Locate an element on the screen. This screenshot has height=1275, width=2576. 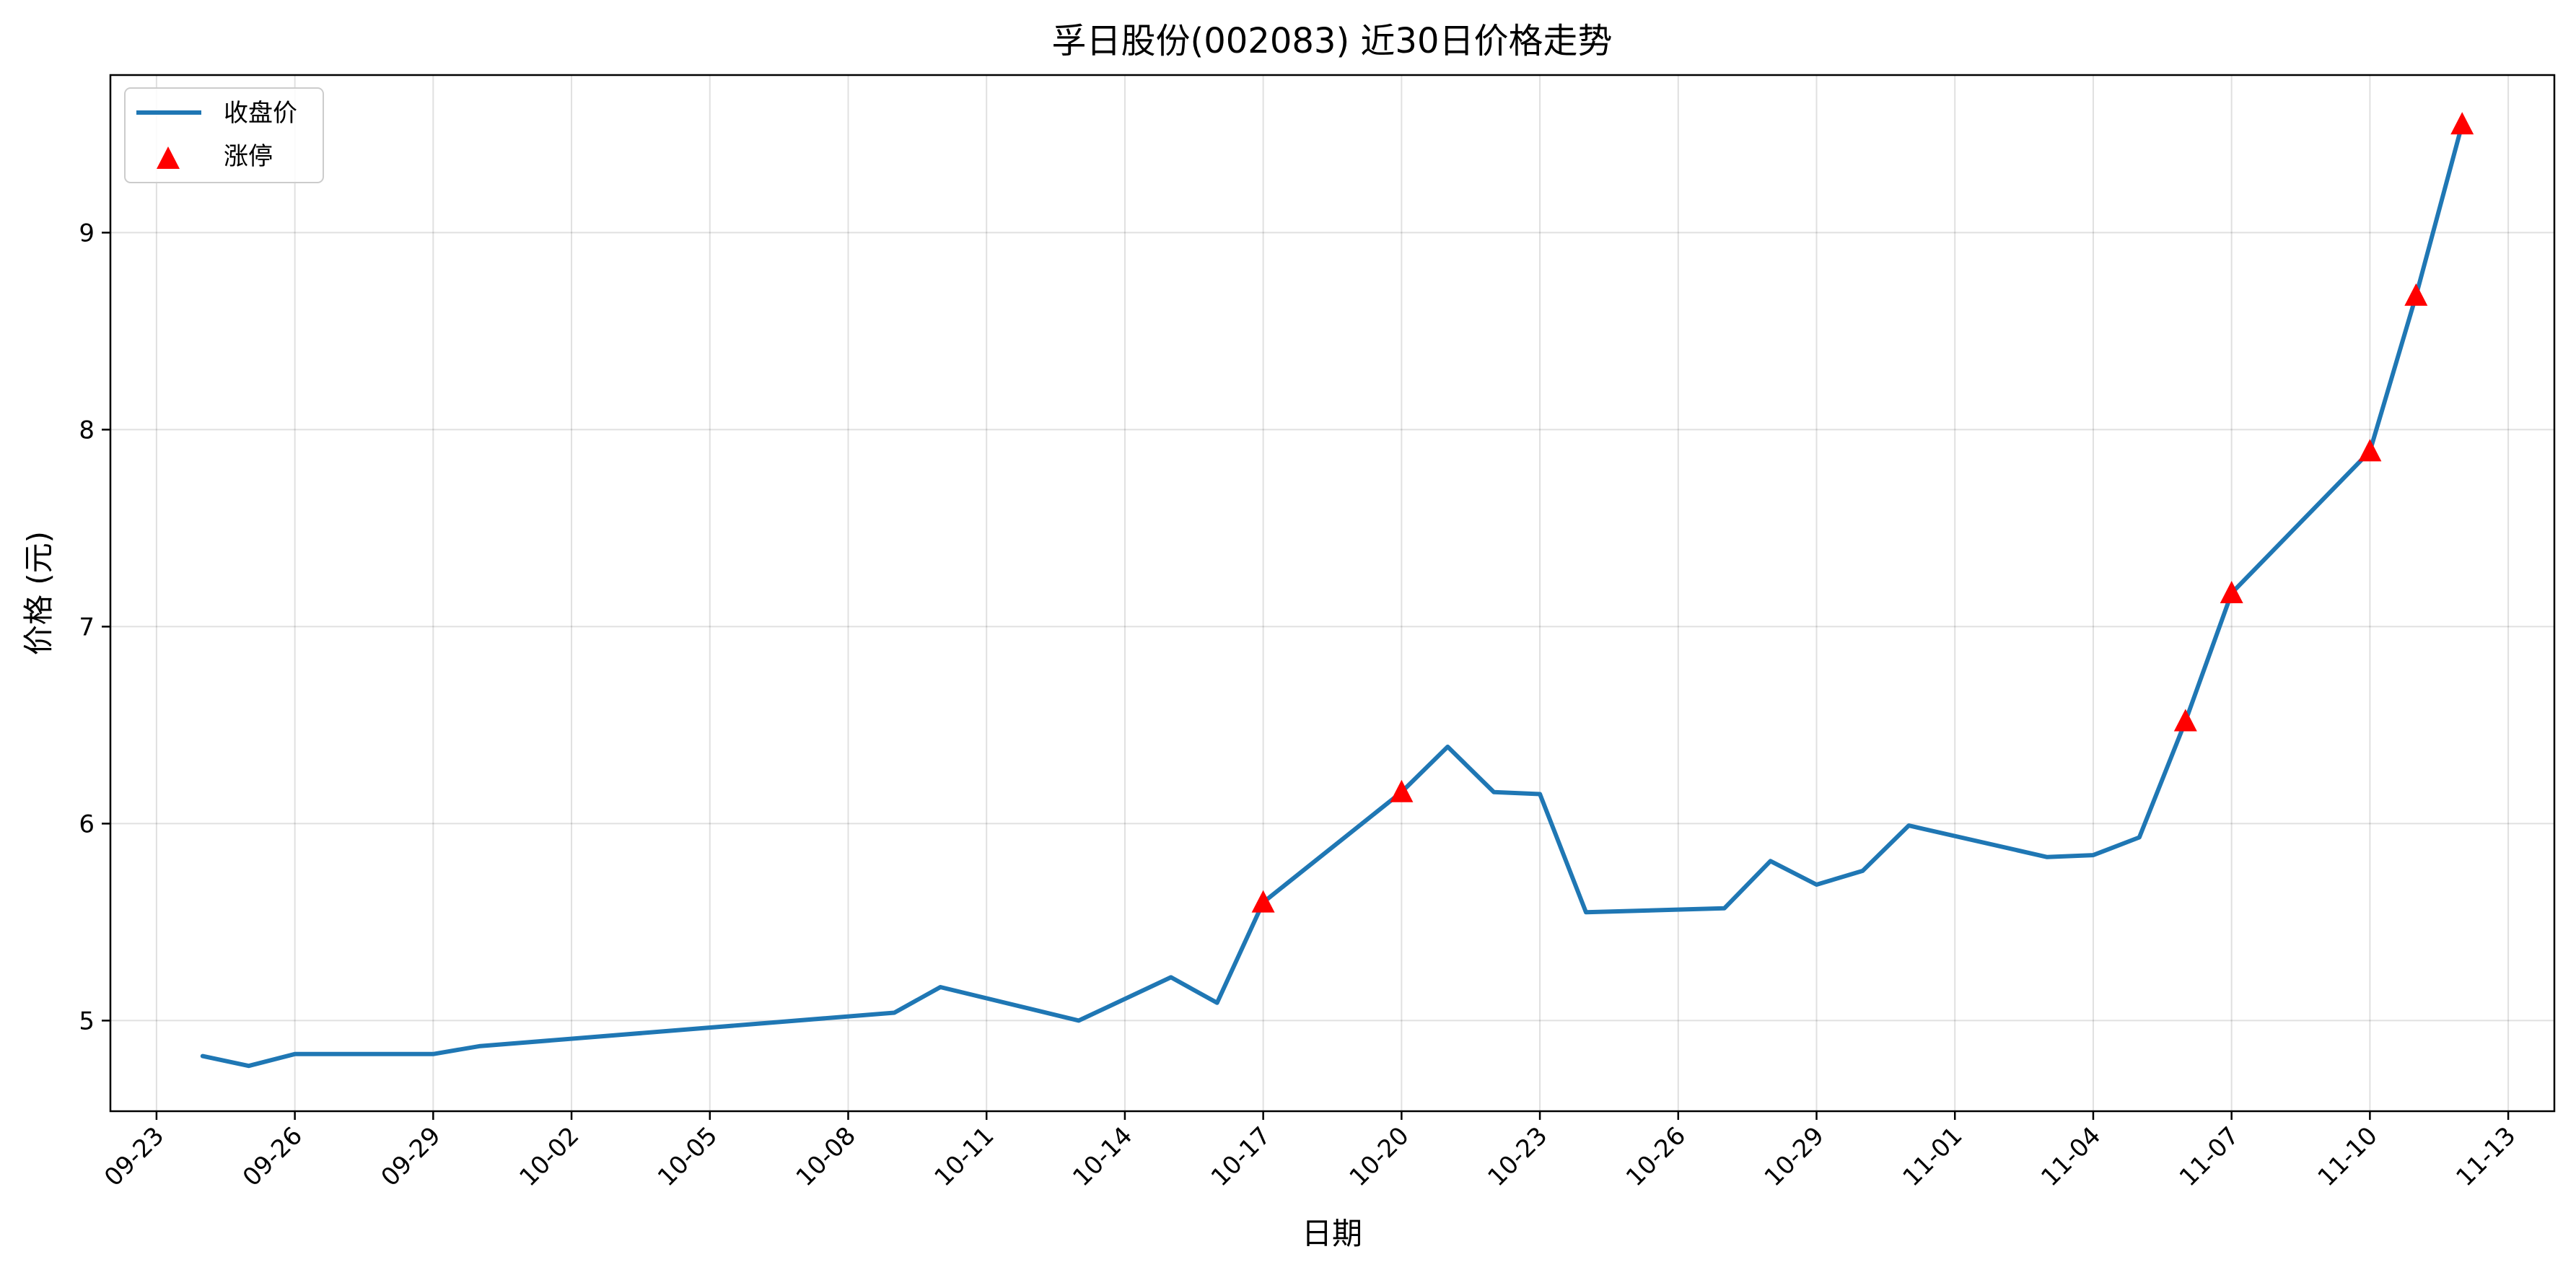
chart-title: 孚日股份(002083) 近30日价格走势 is located at coordinates (1331, 41).